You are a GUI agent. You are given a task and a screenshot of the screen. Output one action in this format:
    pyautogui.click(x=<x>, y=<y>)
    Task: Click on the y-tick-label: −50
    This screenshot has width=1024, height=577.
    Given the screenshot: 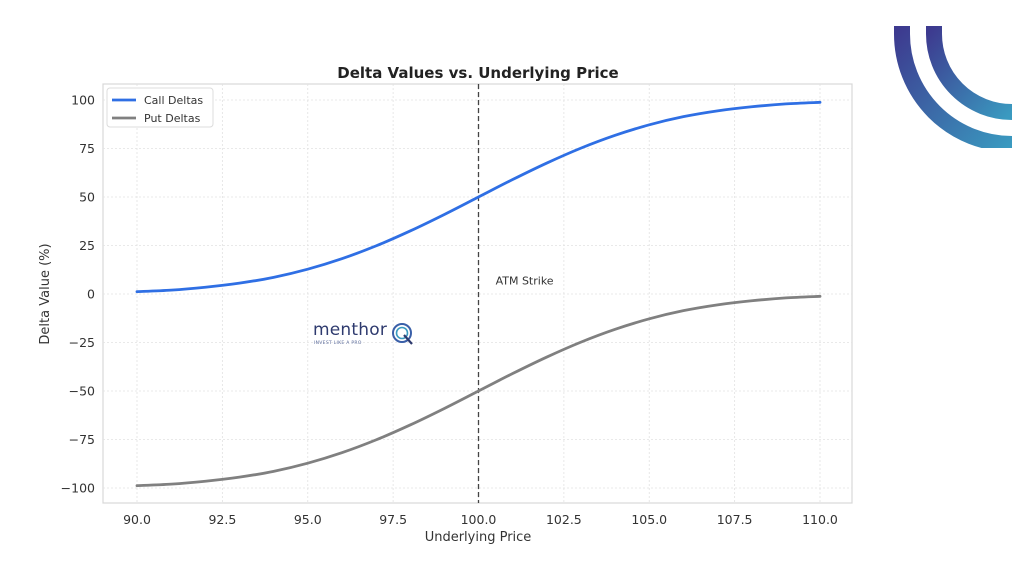 What is the action you would take?
    pyautogui.click(x=82, y=391)
    